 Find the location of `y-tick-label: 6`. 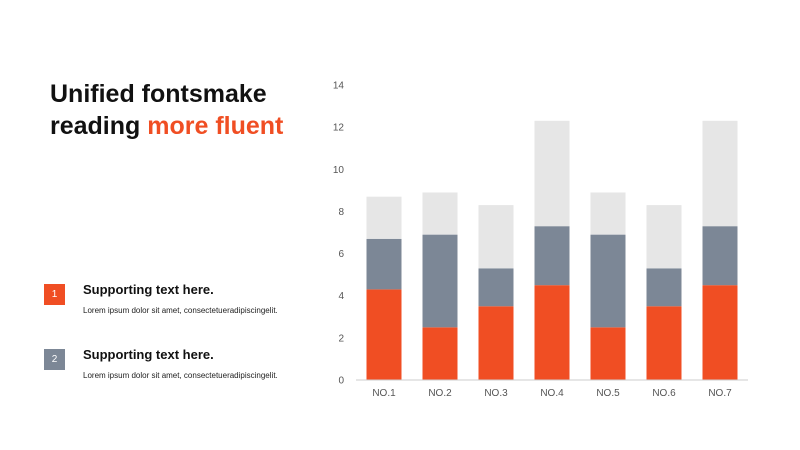

y-tick-label: 6 is located at coordinates (341, 254).